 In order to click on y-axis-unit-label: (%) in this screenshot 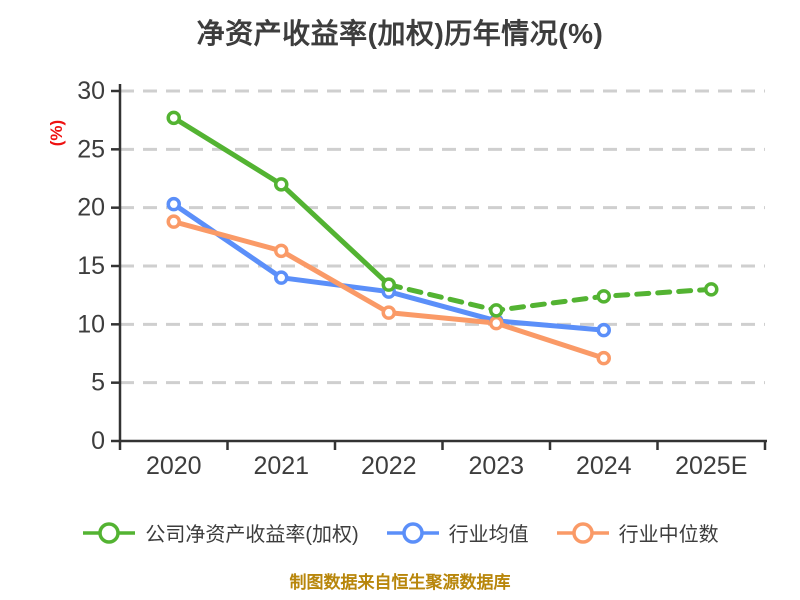, I will do `click(56, 133)`.